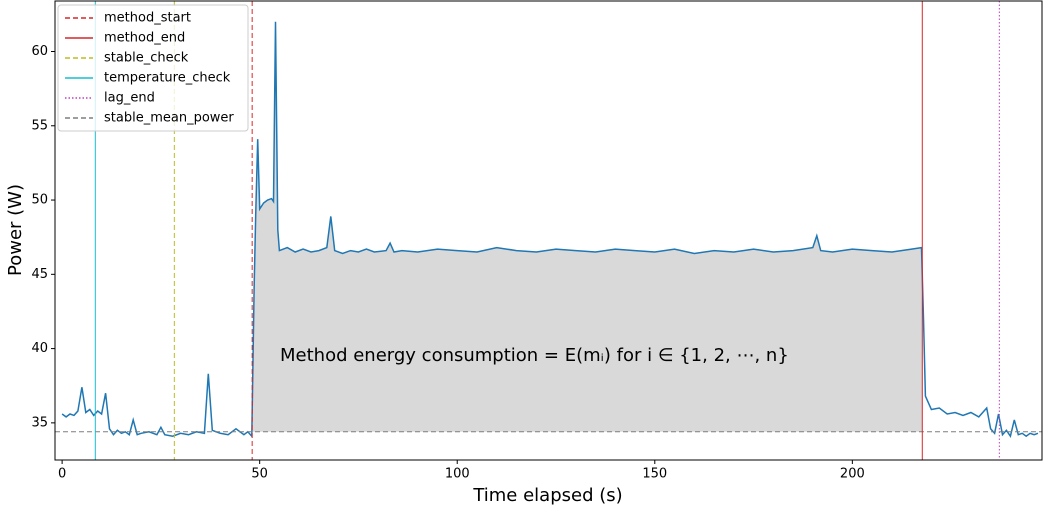 Image resolution: width=1045 pixels, height=514 pixels. Describe the element at coordinates (39, 274) in the screenshot. I see `y-tick-label: 45` at that location.